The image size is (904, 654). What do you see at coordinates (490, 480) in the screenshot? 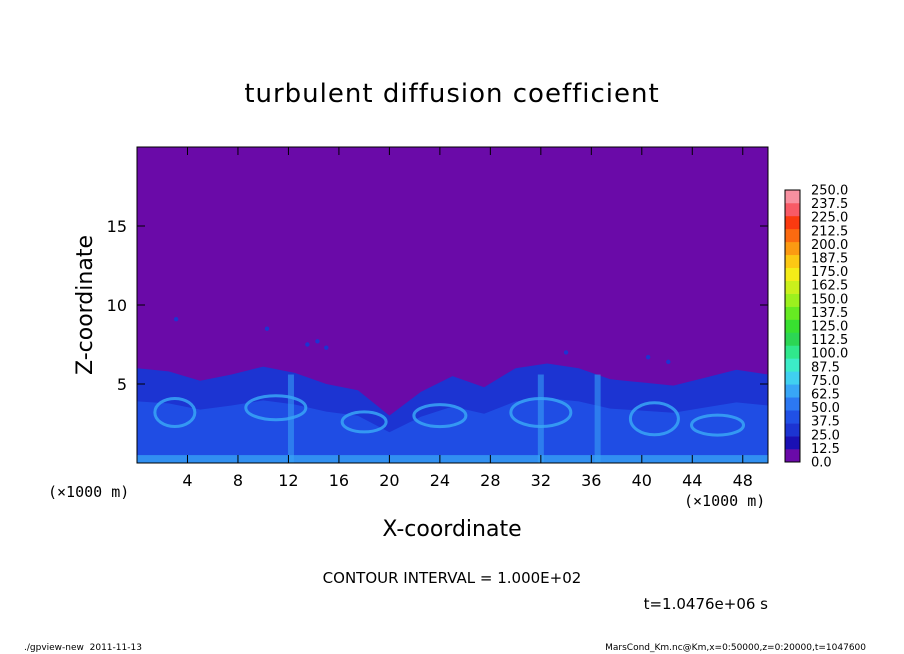
I see `x-tick-label: 28` at bounding box center [490, 480].